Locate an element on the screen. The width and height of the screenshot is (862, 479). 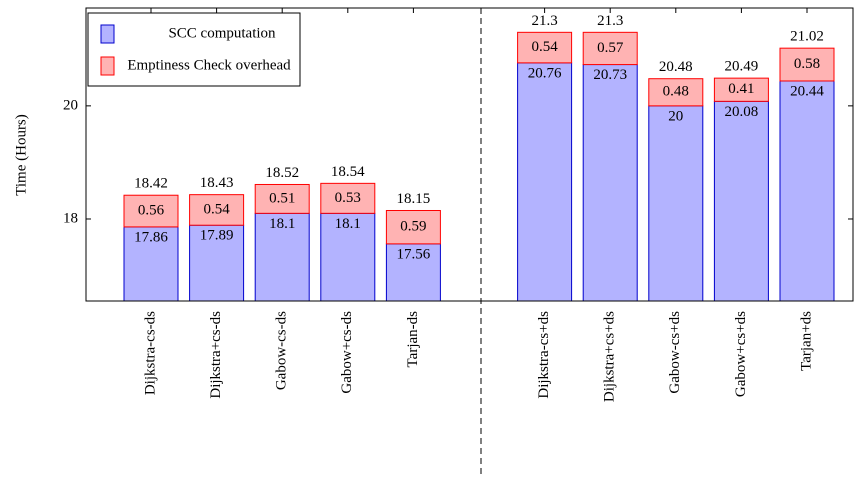
value-label: 0.57 is located at coordinates (610, 48).